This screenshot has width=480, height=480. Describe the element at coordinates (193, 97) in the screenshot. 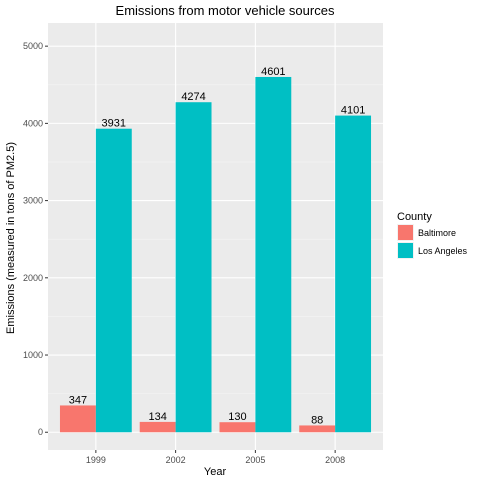

I see `bar-value-label: 4274` at that location.